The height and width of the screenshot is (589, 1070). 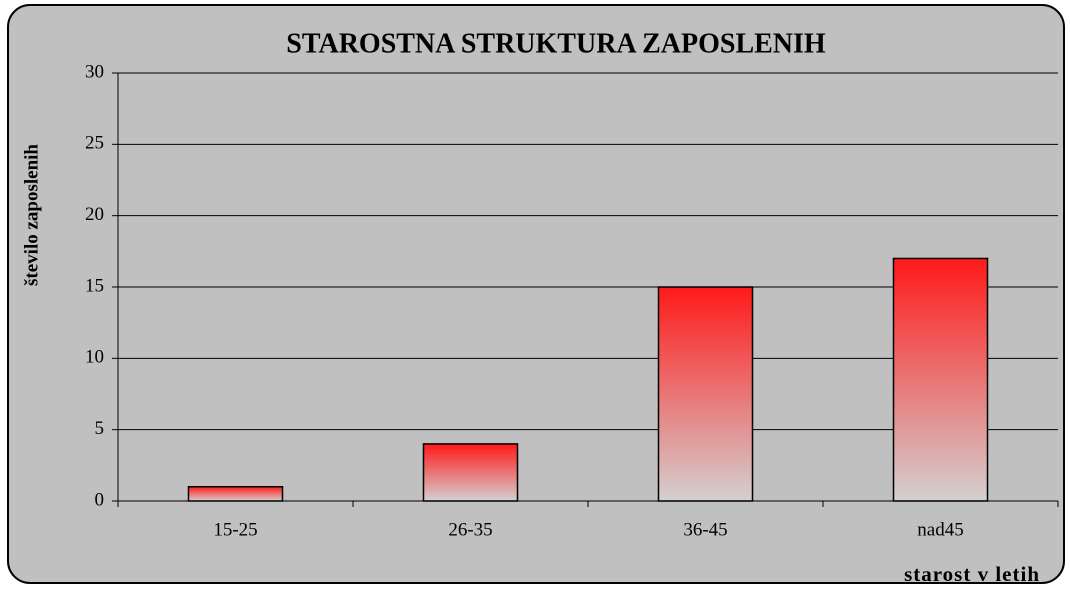 What do you see at coordinates (31, 215) in the screenshot?
I see `y-axis-label: število zaposlenih` at bounding box center [31, 215].